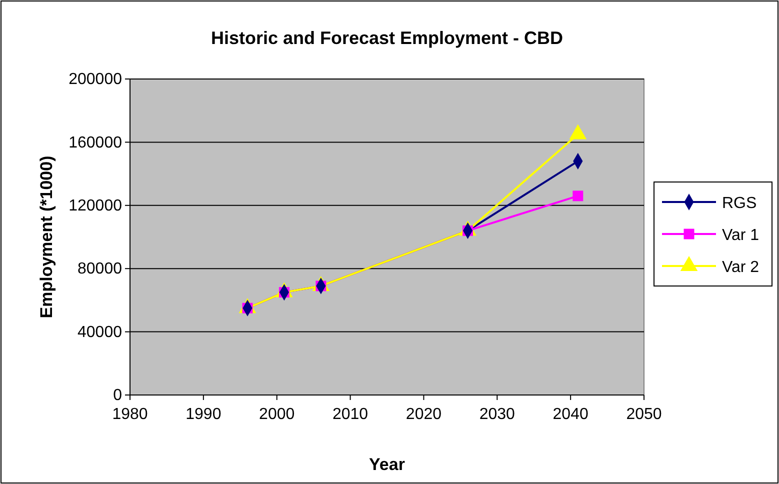  I want to click on y-tick-label: 0, so click(117, 395).